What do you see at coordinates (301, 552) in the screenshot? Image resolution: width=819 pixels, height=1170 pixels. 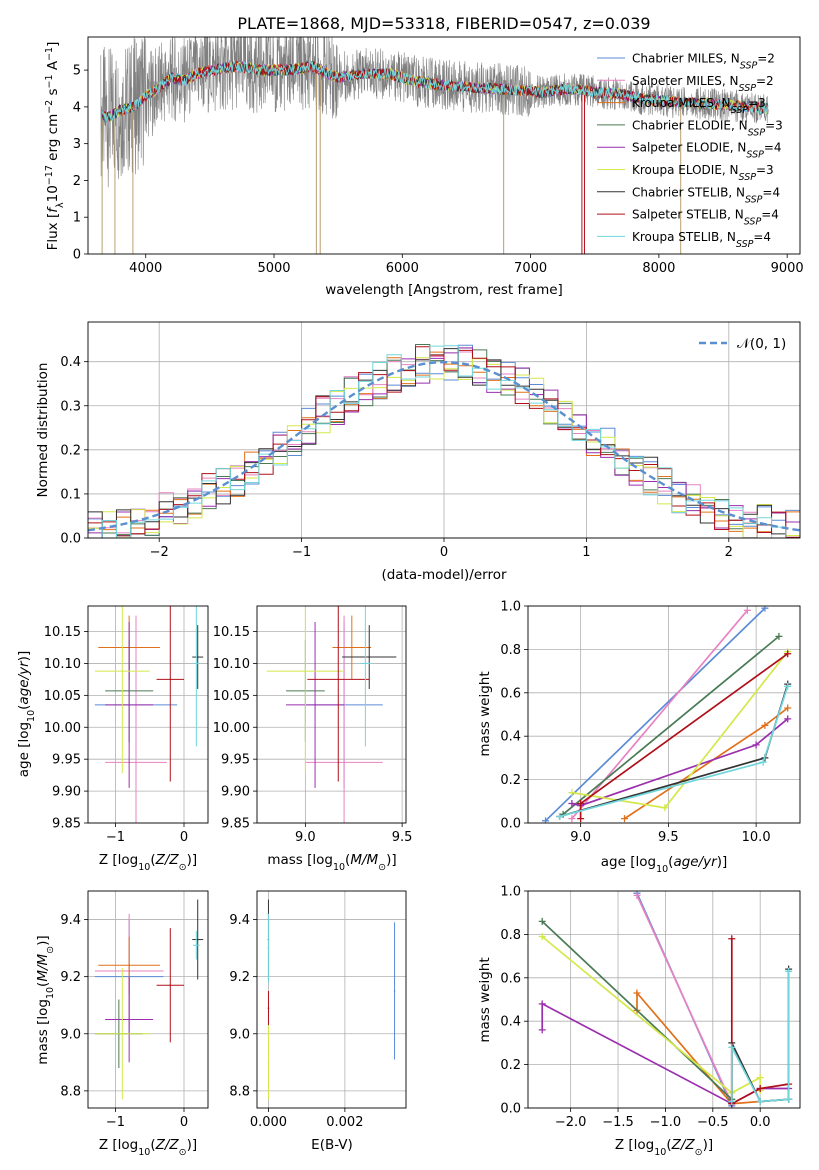 I see `x-tick-label: −1` at bounding box center [301, 552].